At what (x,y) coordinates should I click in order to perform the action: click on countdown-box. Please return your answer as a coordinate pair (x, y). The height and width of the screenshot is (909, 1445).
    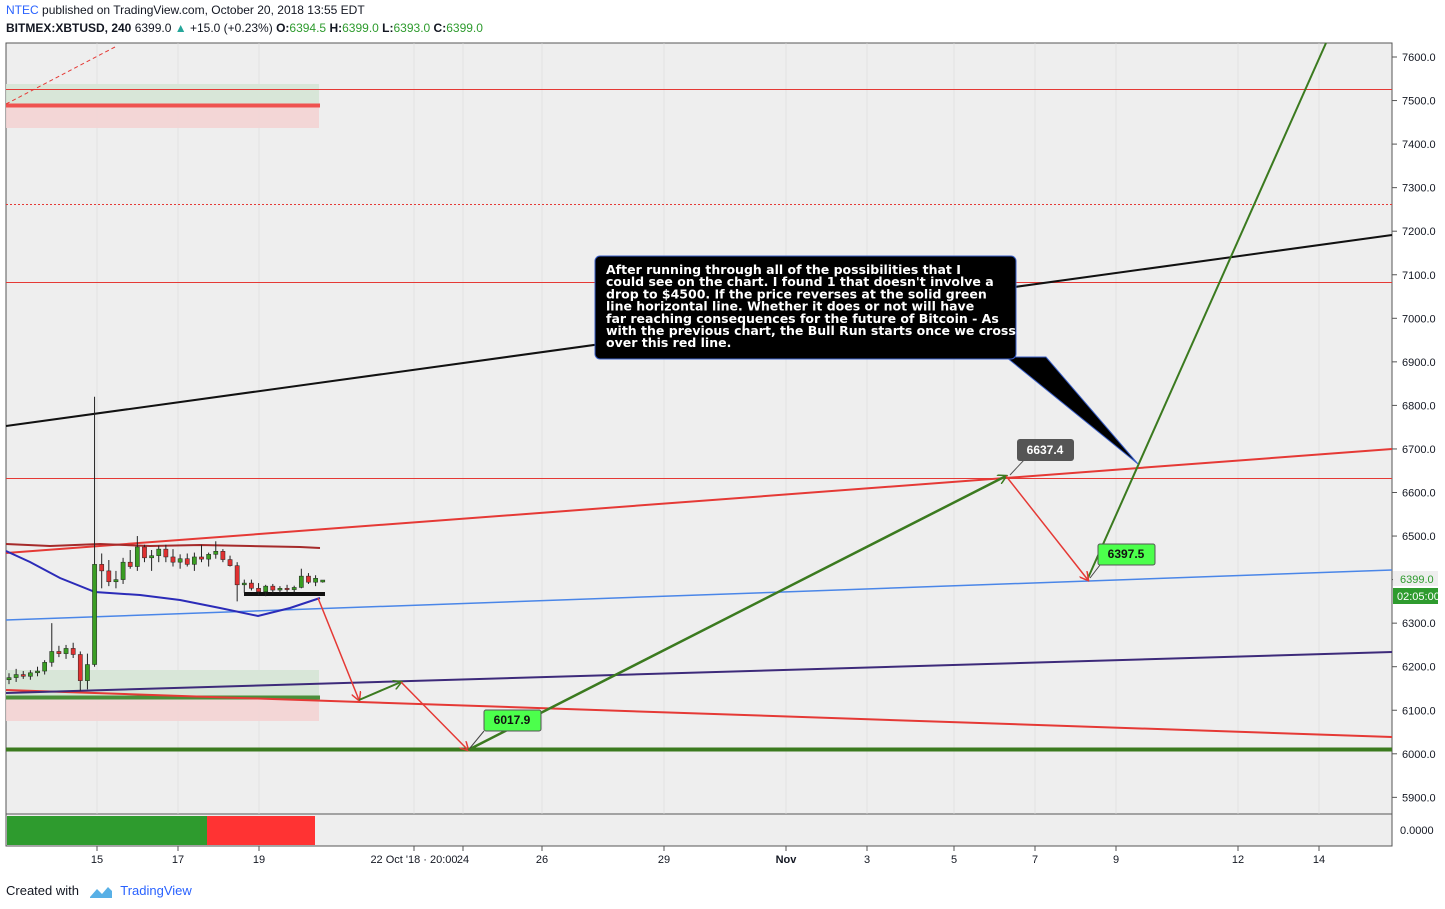
    Looking at the image, I should click on (1415, 596).